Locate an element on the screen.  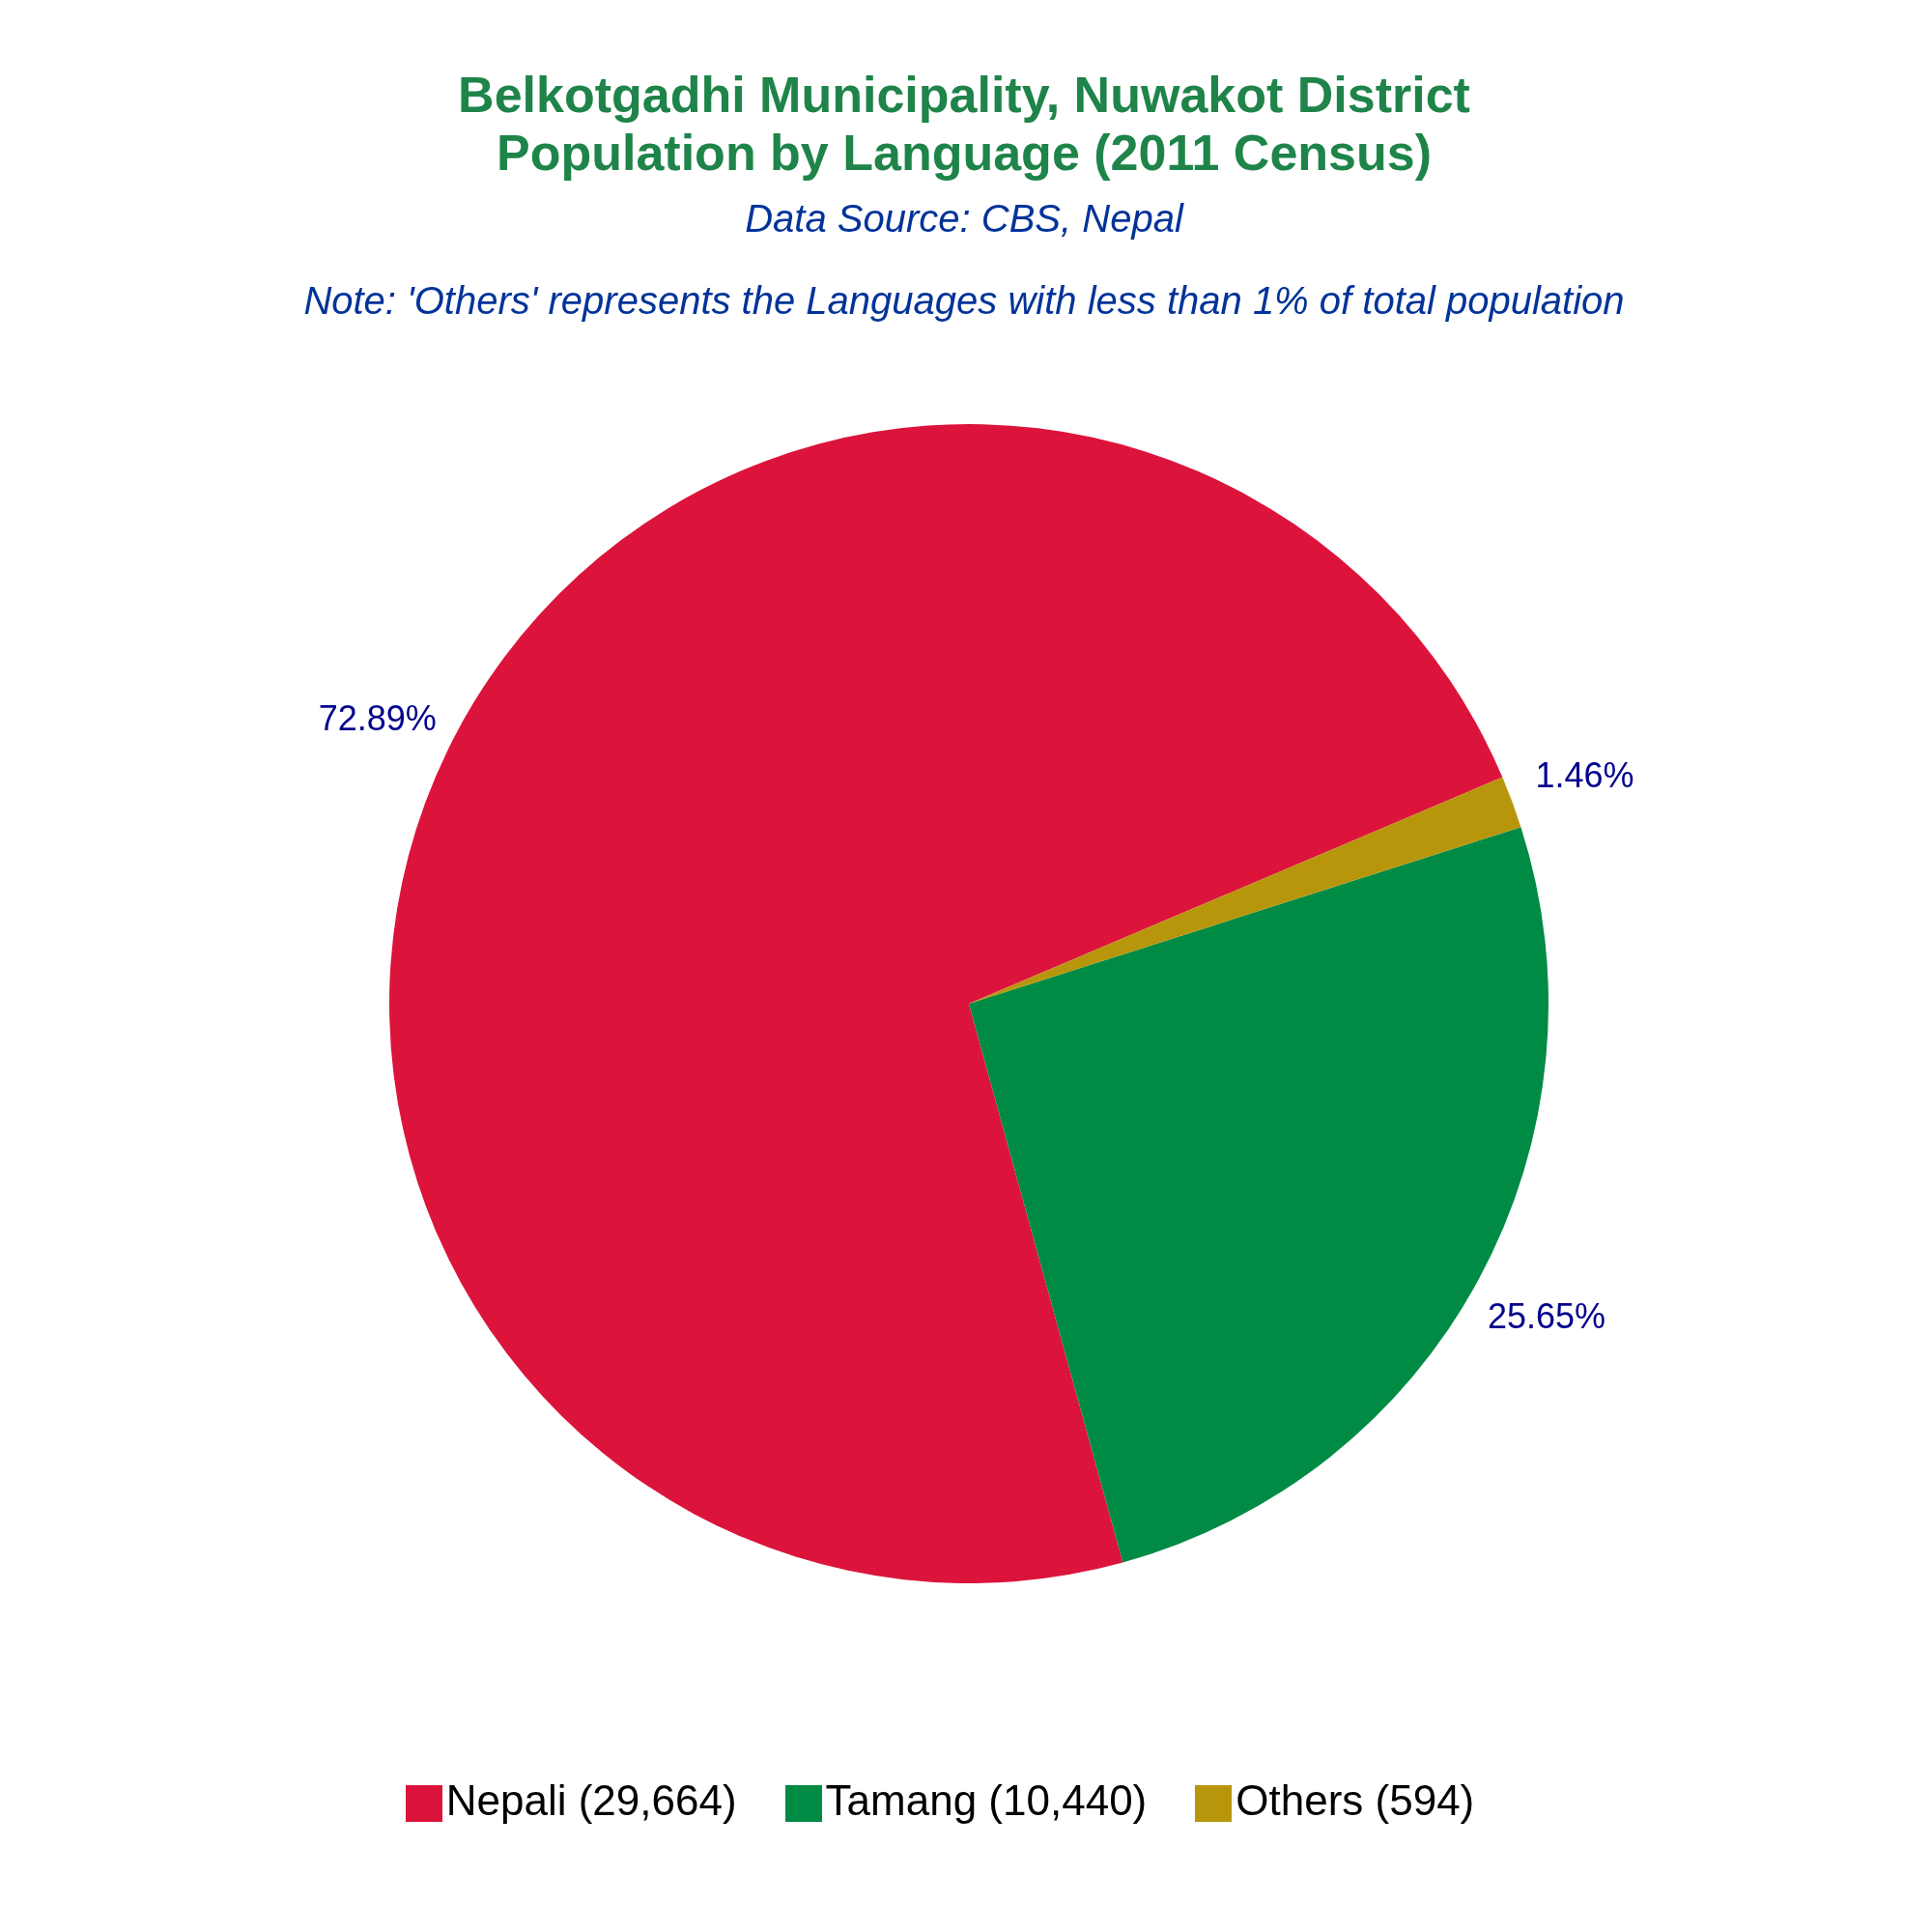
legend-label: Tamang (10,440) is located at coordinates (986, 1800).